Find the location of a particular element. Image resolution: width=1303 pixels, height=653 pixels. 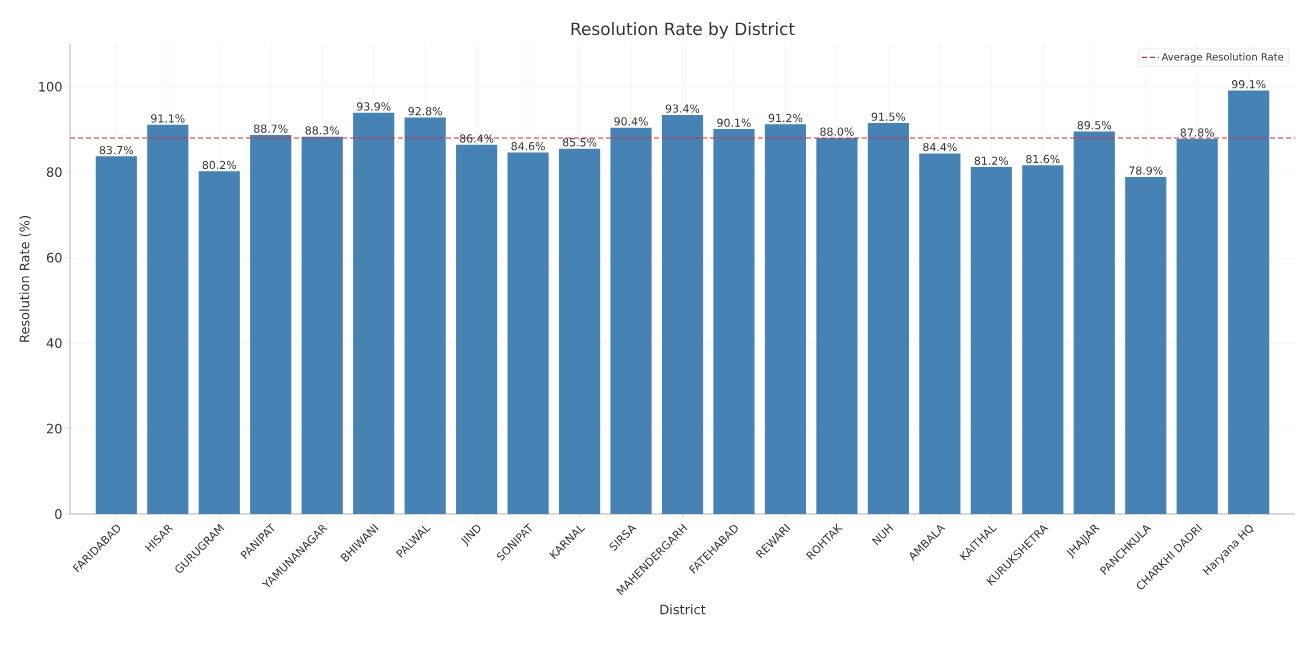

data-label: 85.5% is located at coordinates (579, 142).